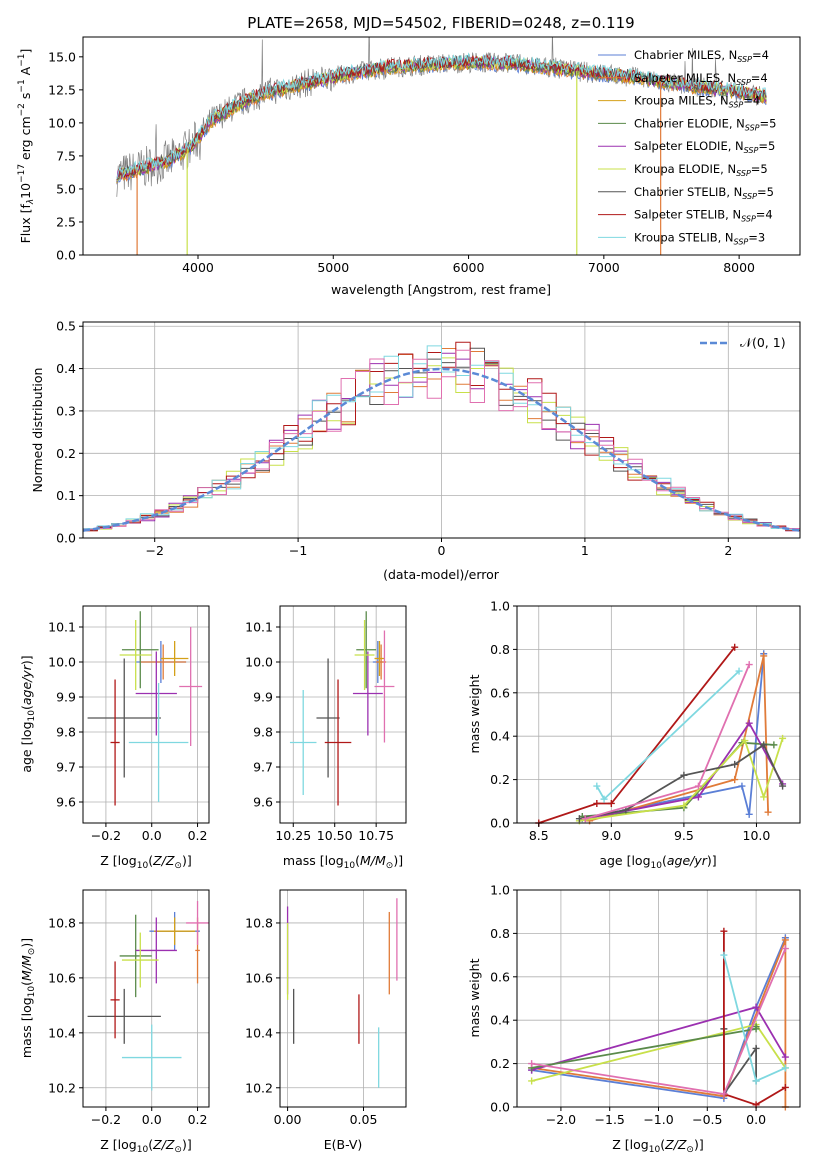  What do you see at coordinates (288, 1119) in the screenshot?
I see `x-tick-label: 0.00` at bounding box center [288, 1119].